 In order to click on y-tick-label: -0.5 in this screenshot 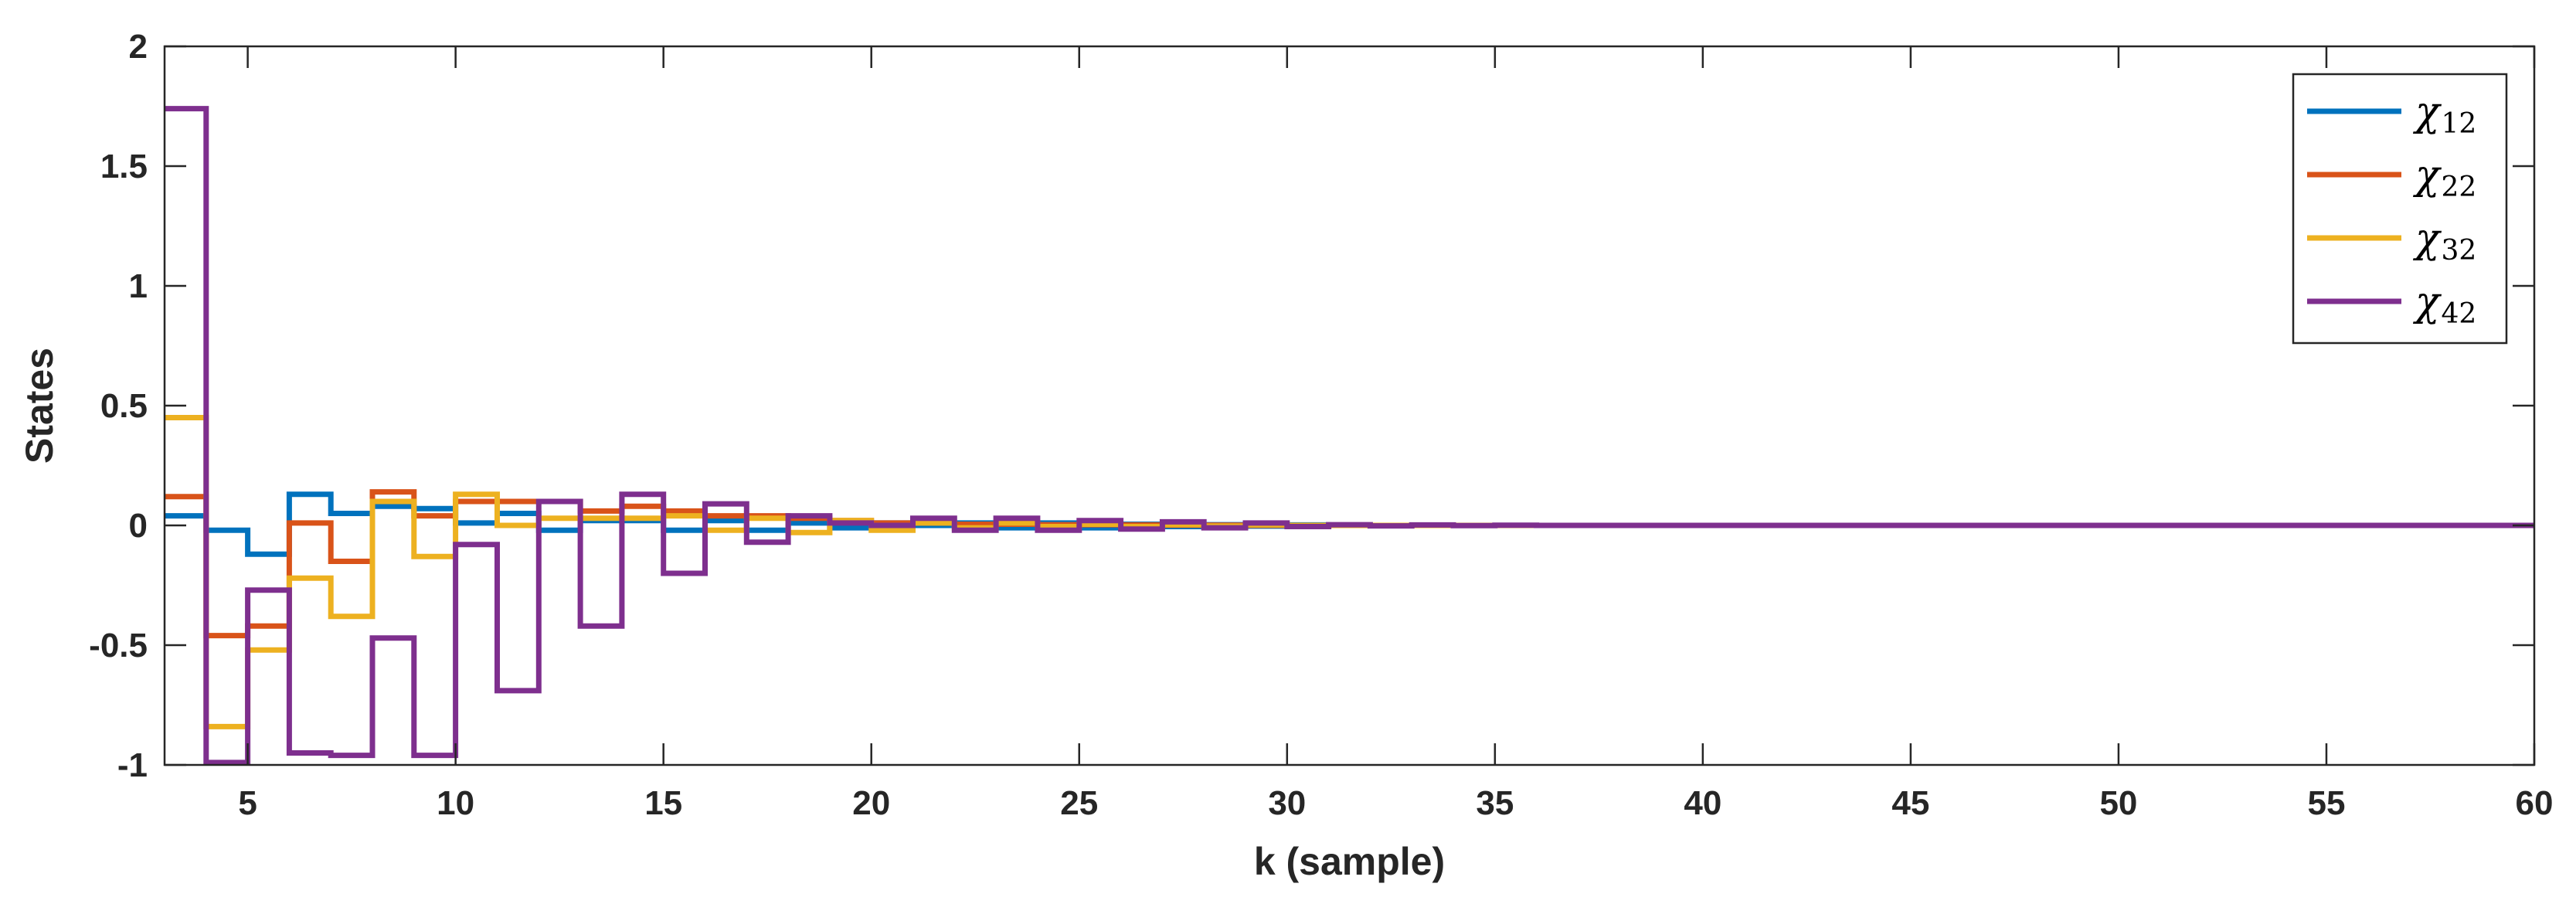, I will do `click(118, 645)`.